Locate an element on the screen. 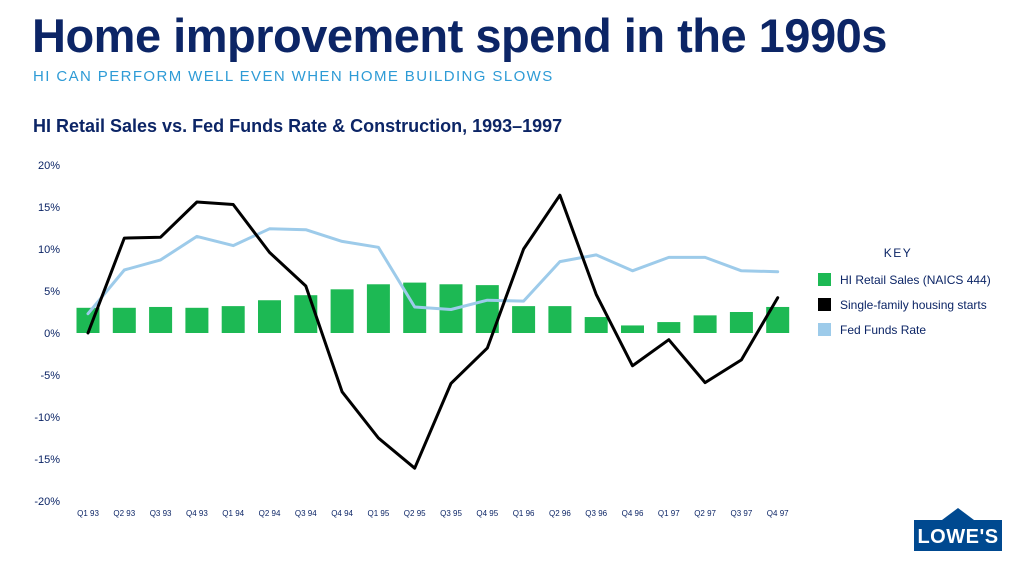  legend-item-housing-starts: Single-family housing starts is located at coordinates (918, 304).